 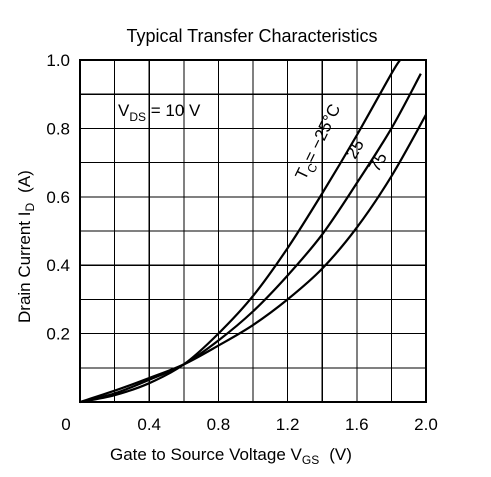 I want to click on condition-label-rest: = 10 V, so click(x=173, y=110).